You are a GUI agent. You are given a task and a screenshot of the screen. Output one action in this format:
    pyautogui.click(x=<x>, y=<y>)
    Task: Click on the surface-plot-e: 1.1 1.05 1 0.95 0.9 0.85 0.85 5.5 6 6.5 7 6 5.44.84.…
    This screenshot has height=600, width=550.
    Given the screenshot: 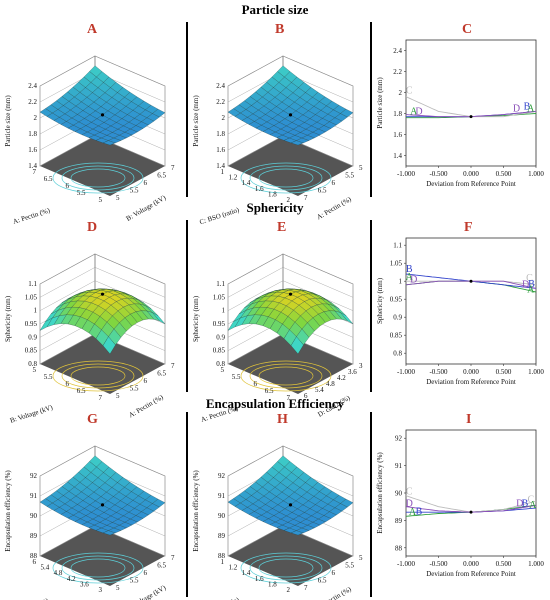 What is the action you would take?
    pyautogui.click(x=277, y=338)
    